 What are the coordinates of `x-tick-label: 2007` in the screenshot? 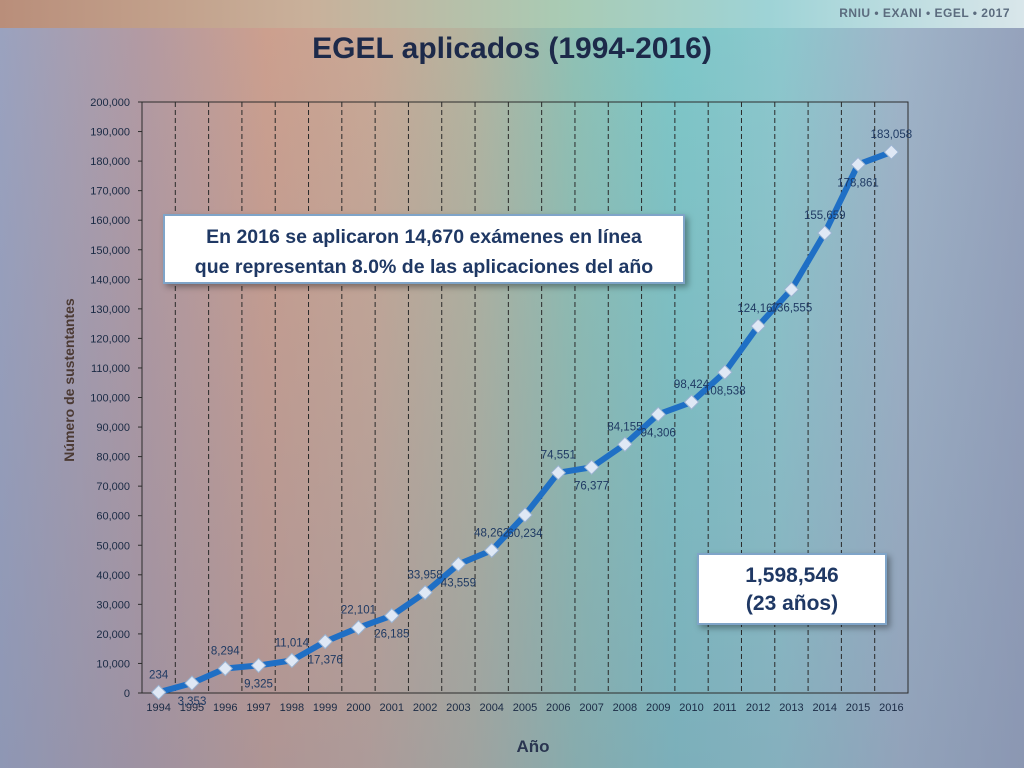 It's located at (591, 708).